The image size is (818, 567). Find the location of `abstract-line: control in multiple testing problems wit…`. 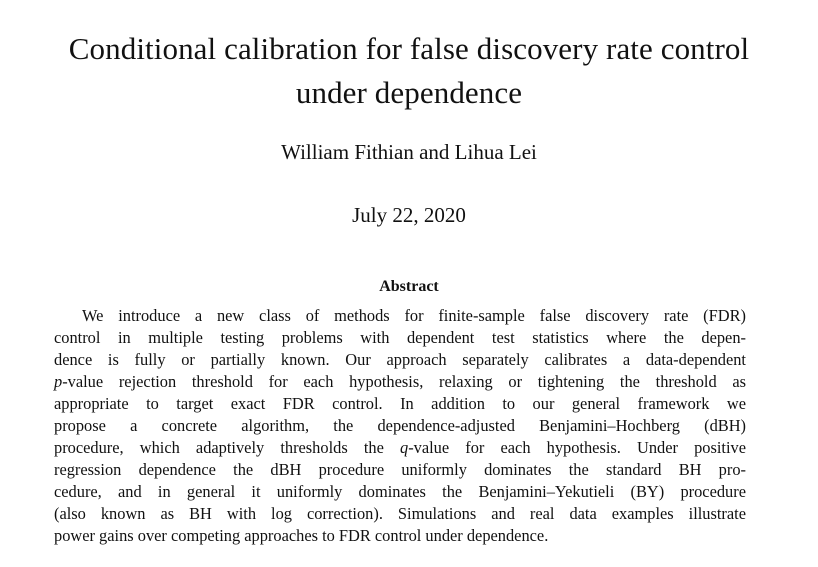

abstract-line: control in multiple testing problems wit… is located at coordinates (400, 337).